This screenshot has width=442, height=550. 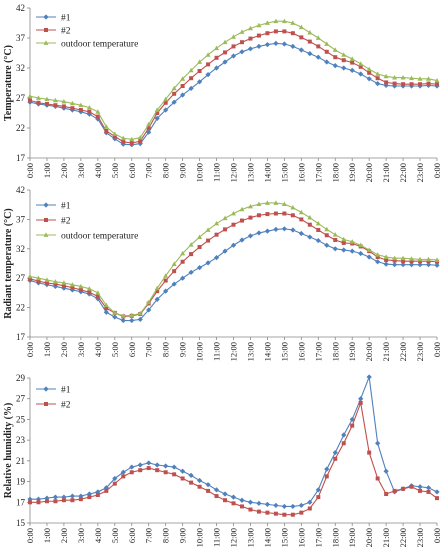 What do you see at coordinates (21, 219) in the screenshot?
I see `y-tick-label: 37` at bounding box center [21, 219].